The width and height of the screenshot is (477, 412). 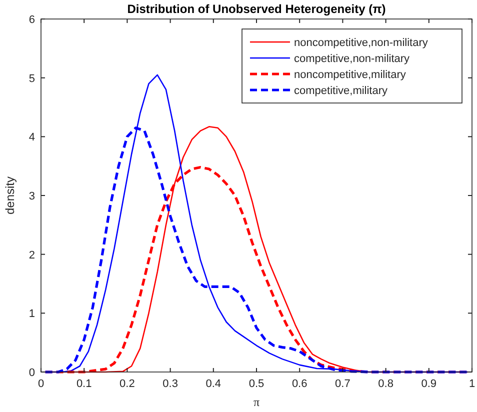 What do you see at coordinates (256, 9) in the screenshot?
I see `chart-title: Distribution of Unobserved Heterogeneity (π)` at bounding box center [256, 9].